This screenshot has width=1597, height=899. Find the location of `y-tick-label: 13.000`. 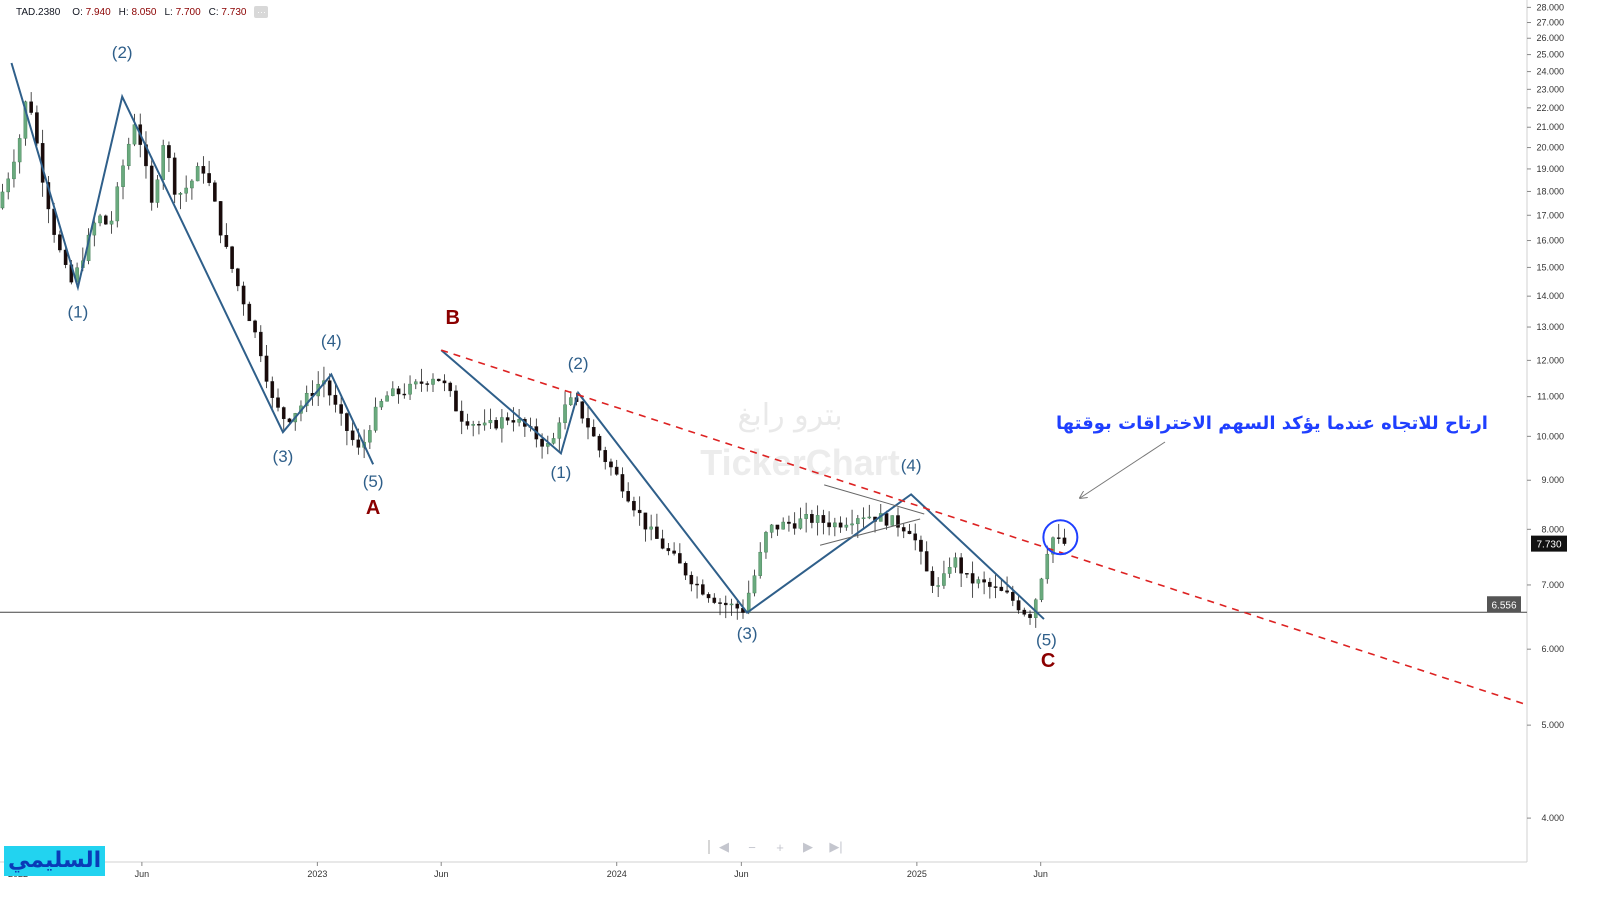

y-tick-label: 13.000 is located at coordinates (1550, 327).